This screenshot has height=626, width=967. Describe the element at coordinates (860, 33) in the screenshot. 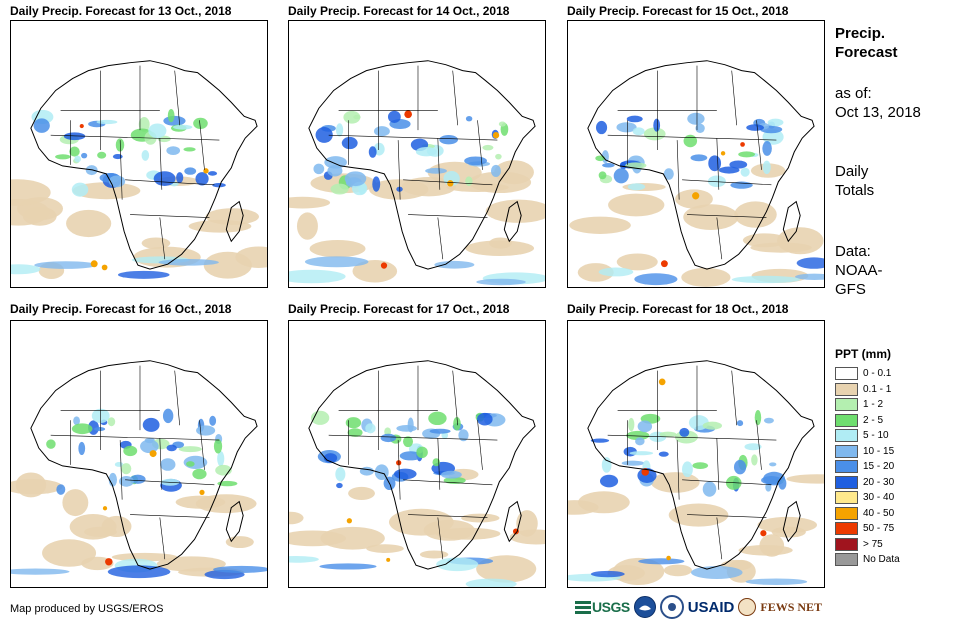

I see `sidebar-title-line1: Precip.` at that location.